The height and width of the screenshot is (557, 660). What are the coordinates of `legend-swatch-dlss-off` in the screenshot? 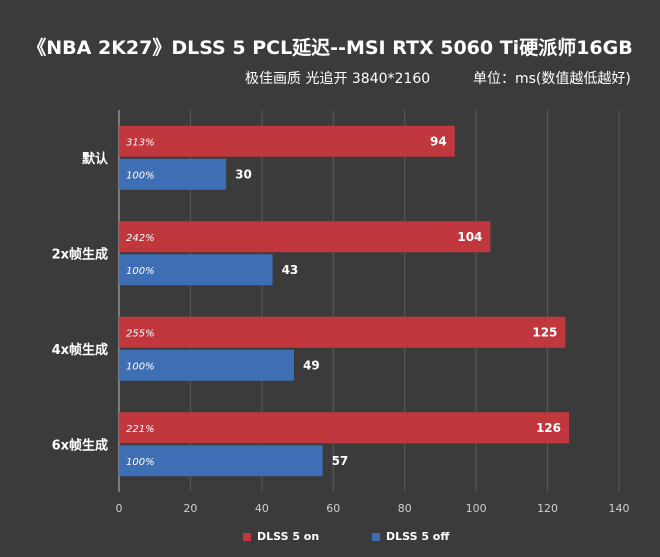 It's located at (376, 536).